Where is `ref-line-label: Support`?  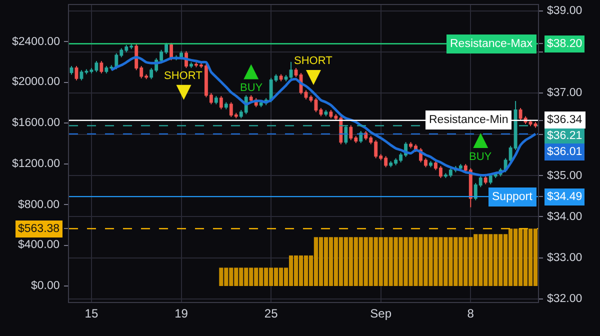
ref-line-label: Support is located at coordinates (513, 197).